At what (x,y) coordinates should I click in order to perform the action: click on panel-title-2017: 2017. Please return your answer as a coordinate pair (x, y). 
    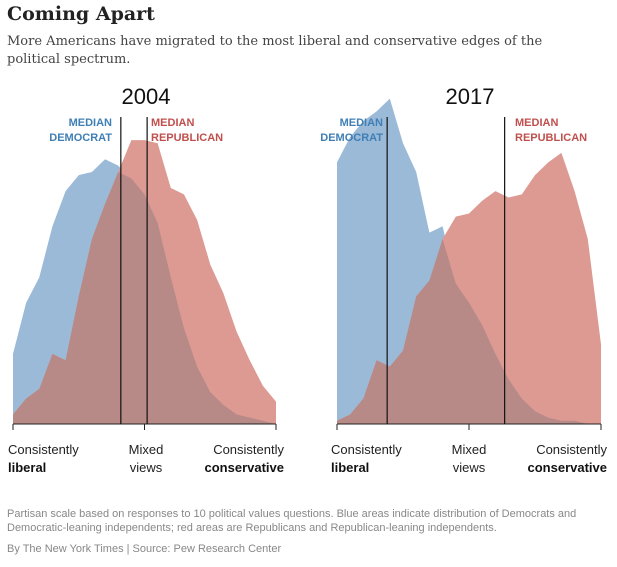
    Looking at the image, I should click on (470, 96).